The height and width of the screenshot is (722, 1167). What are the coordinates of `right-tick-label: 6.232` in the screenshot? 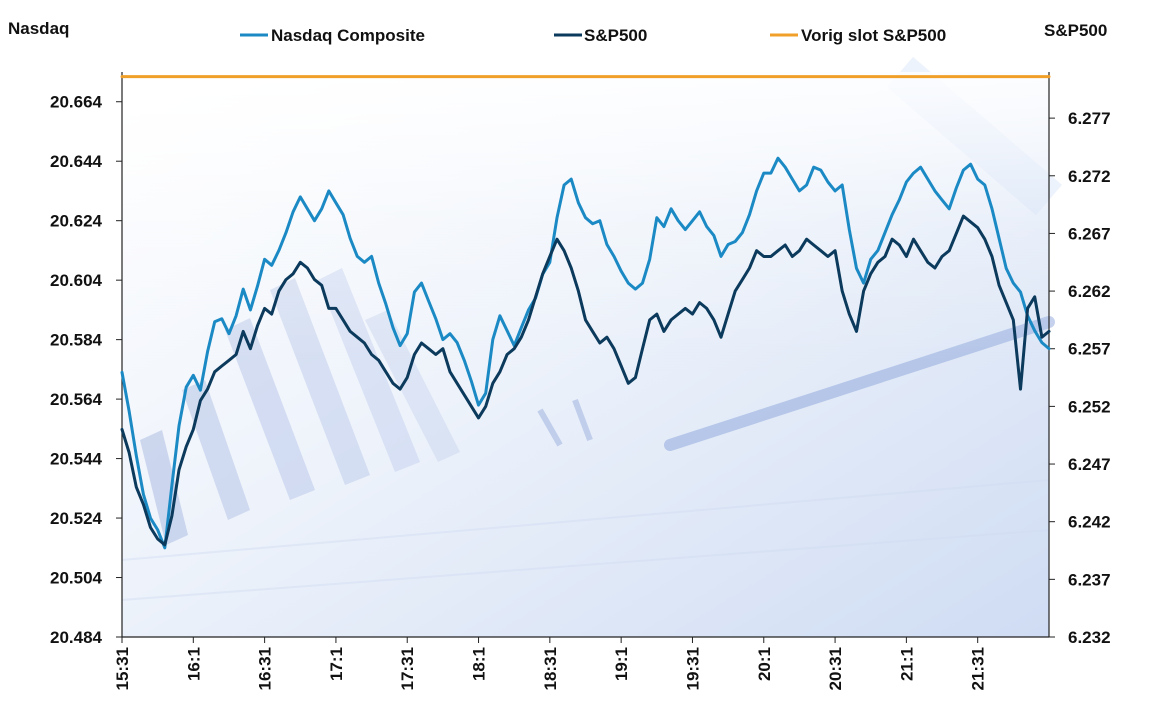 It's located at (1089, 637).